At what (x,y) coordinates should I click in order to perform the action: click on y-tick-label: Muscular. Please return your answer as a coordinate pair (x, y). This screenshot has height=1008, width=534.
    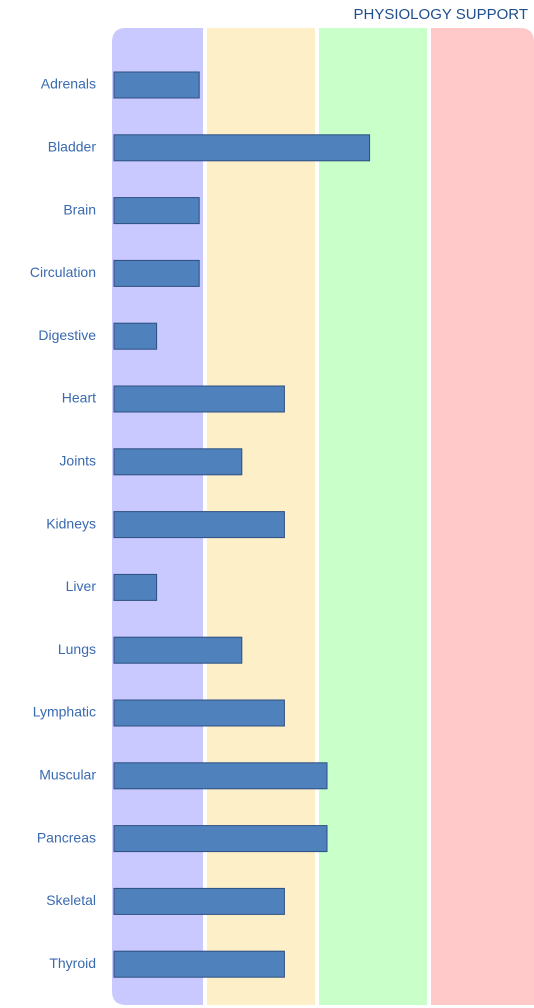
    Looking at the image, I should click on (67, 775).